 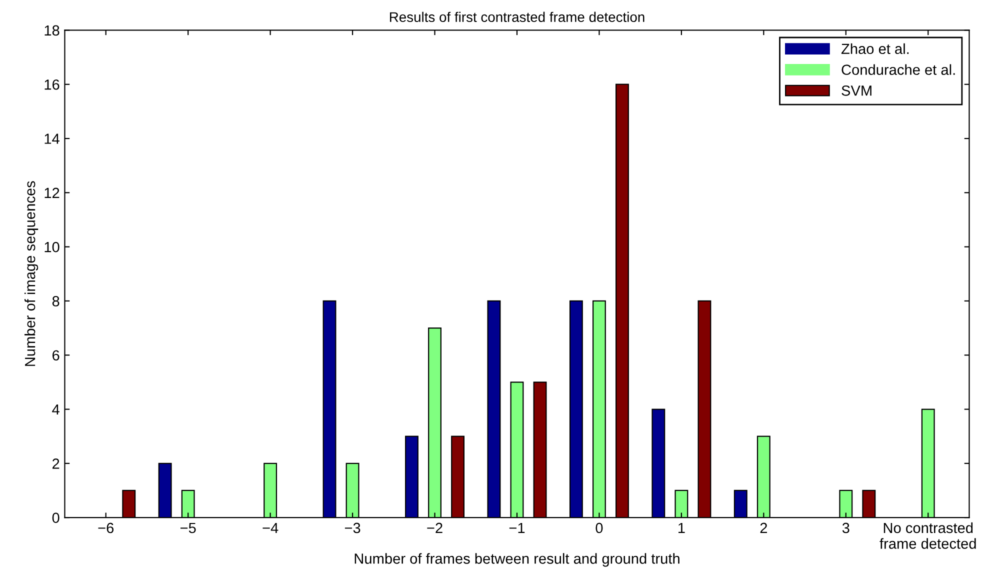 What do you see at coordinates (763, 527) in the screenshot?
I see `x-tick-label: 2` at bounding box center [763, 527].